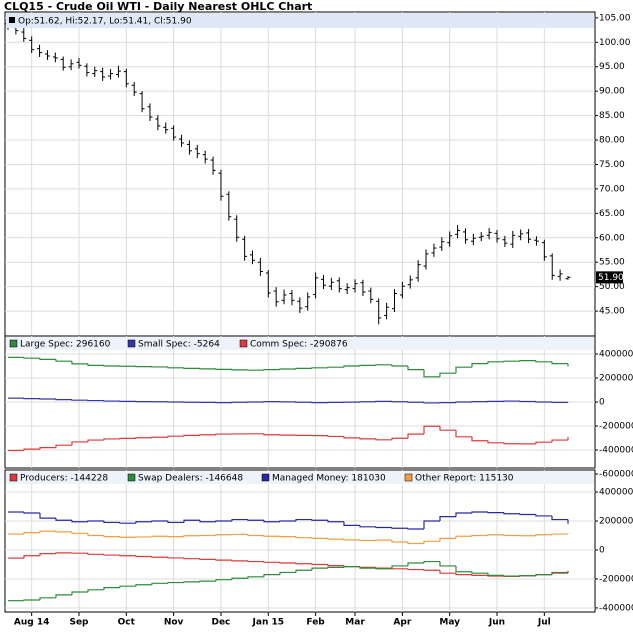 The width and height of the screenshot is (633, 632). Describe the element at coordinates (612, 141) in the screenshot. I see `y-tick-label: 80.00` at that location.